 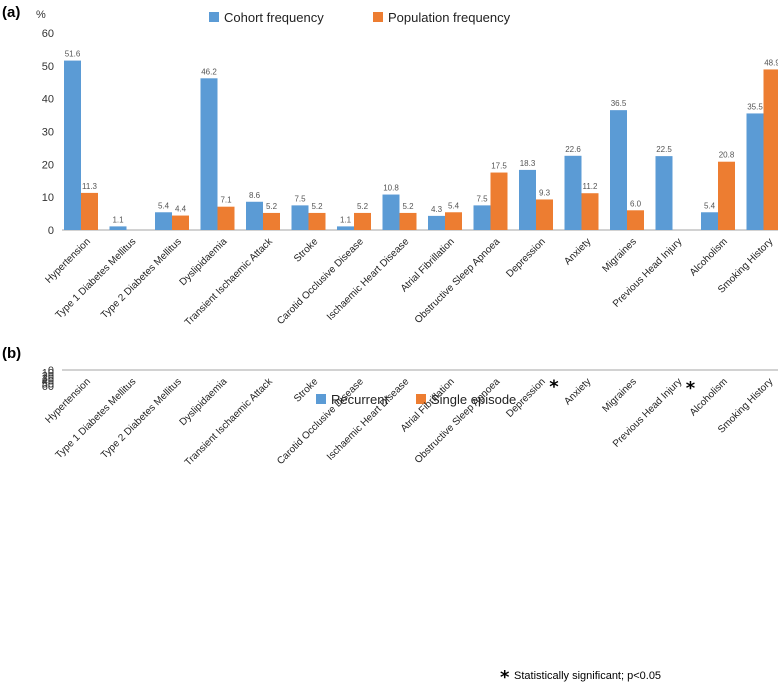 What do you see at coordinates (321, 399) in the screenshot?
I see `legend-b-recurrent-swatch` at bounding box center [321, 399].